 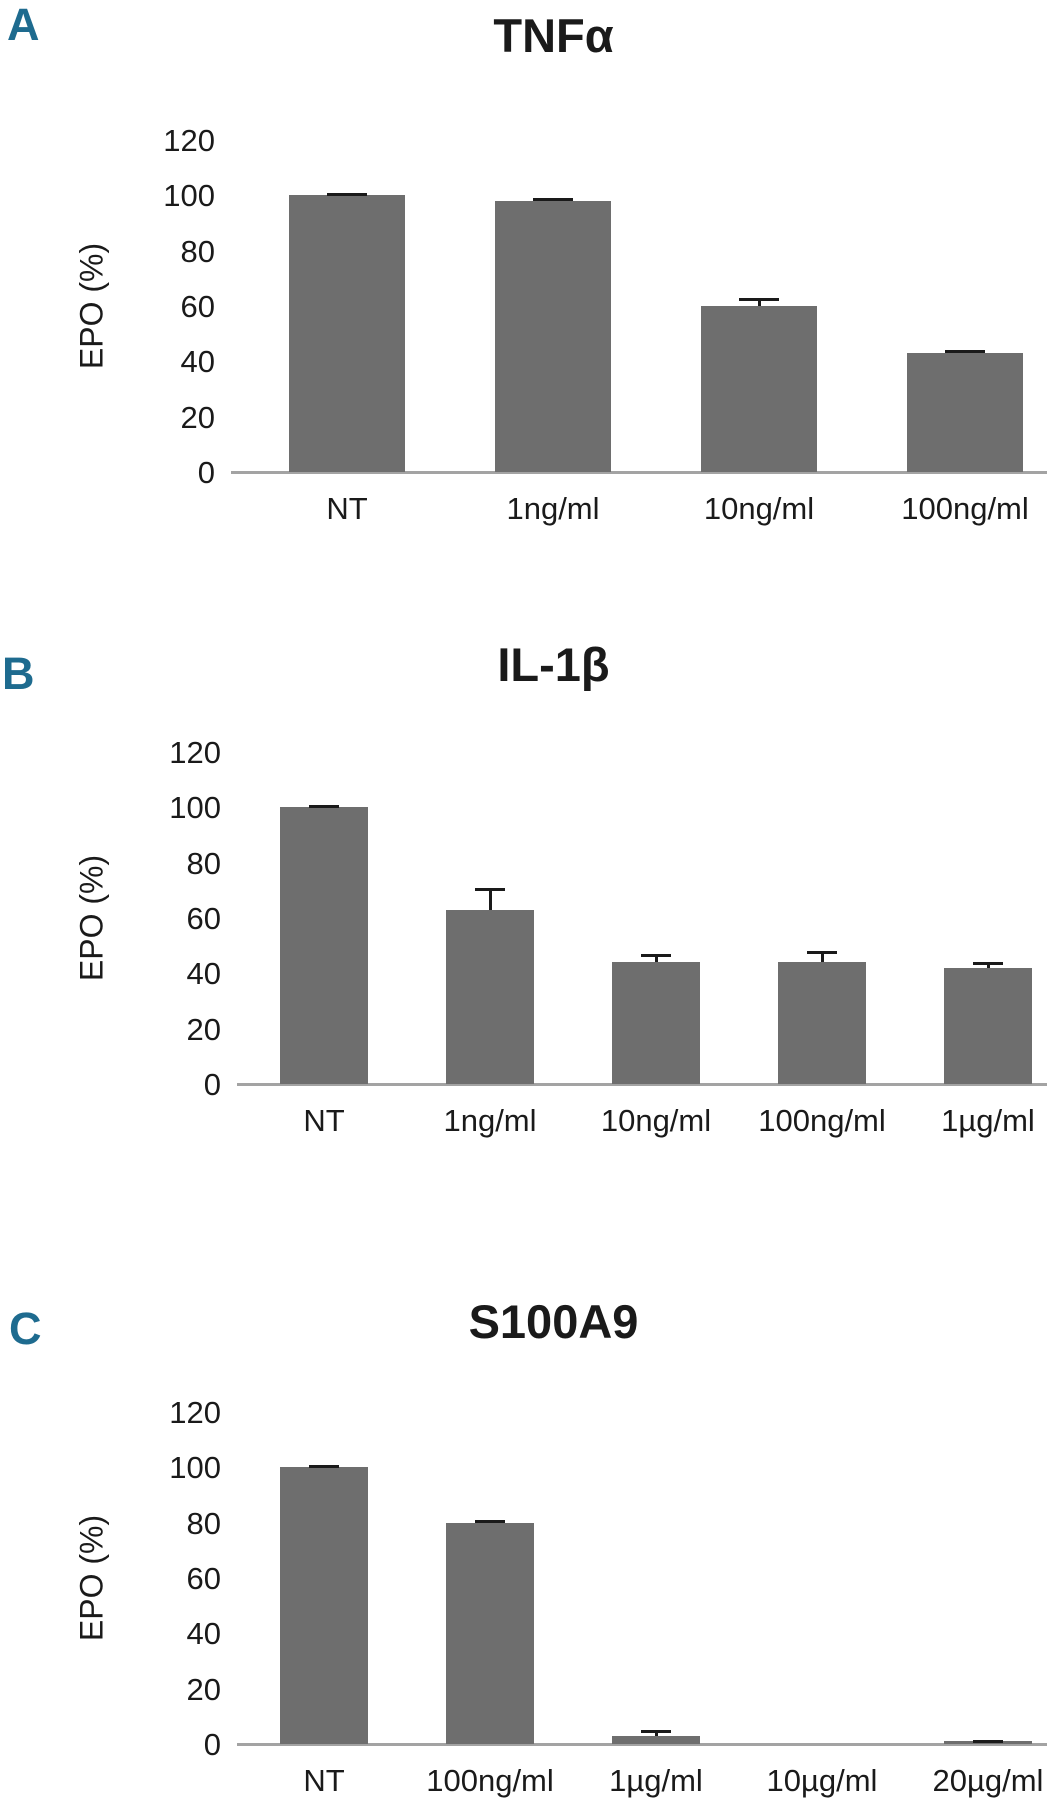 I want to click on chart-title-s100a9: S100A9, so click(x=553, y=1321).